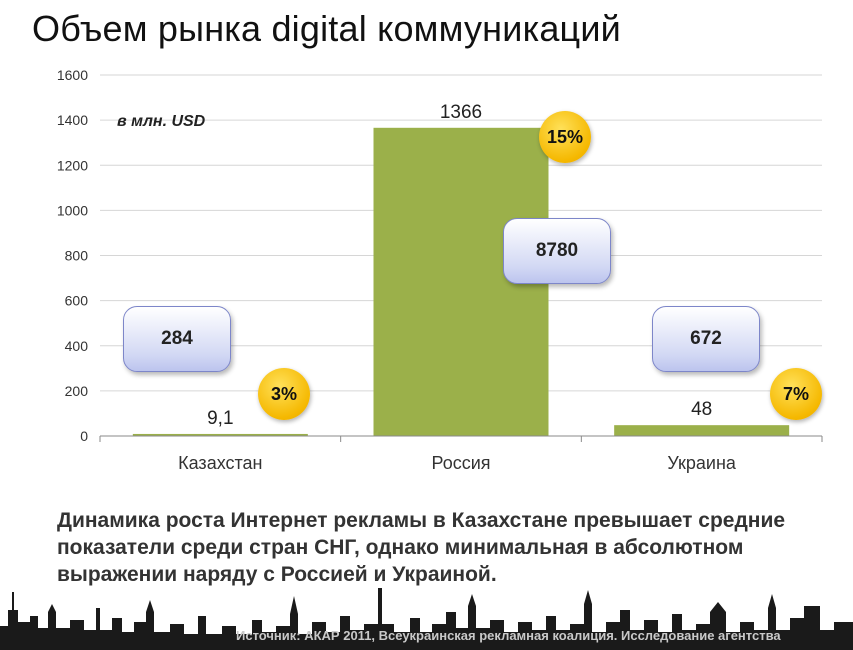  Describe the element at coordinates (460, 463) in the screenshot. I see `x-tick-label: Россия` at that location.